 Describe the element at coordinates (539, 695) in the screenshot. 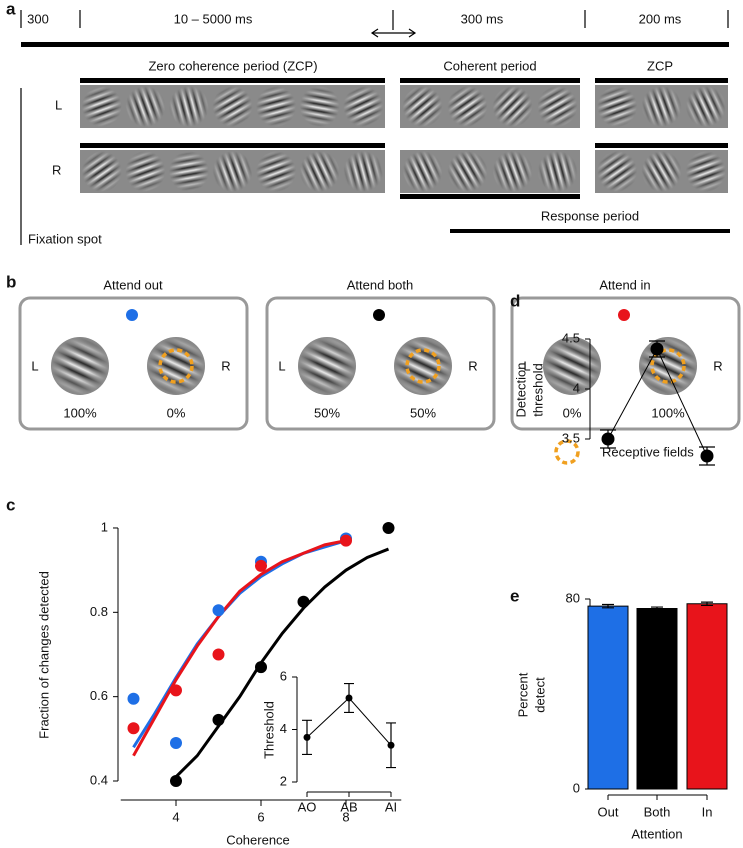

I see `y-axis-label: detect` at that location.